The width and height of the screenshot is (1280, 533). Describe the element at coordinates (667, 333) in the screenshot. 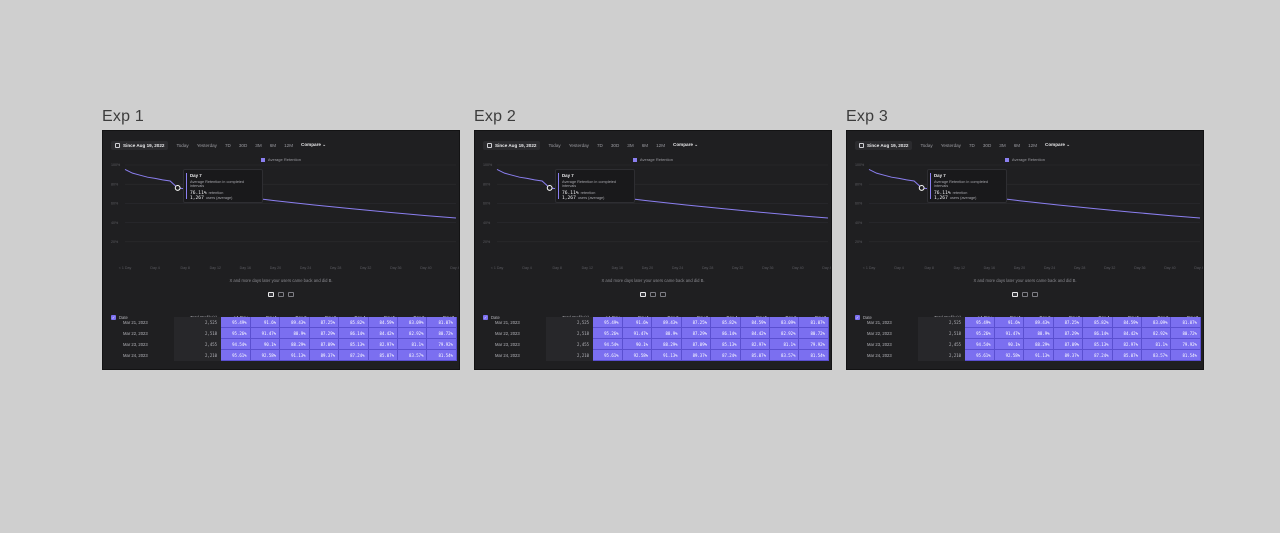

I see `retention-cell: 88.9%` at that location.